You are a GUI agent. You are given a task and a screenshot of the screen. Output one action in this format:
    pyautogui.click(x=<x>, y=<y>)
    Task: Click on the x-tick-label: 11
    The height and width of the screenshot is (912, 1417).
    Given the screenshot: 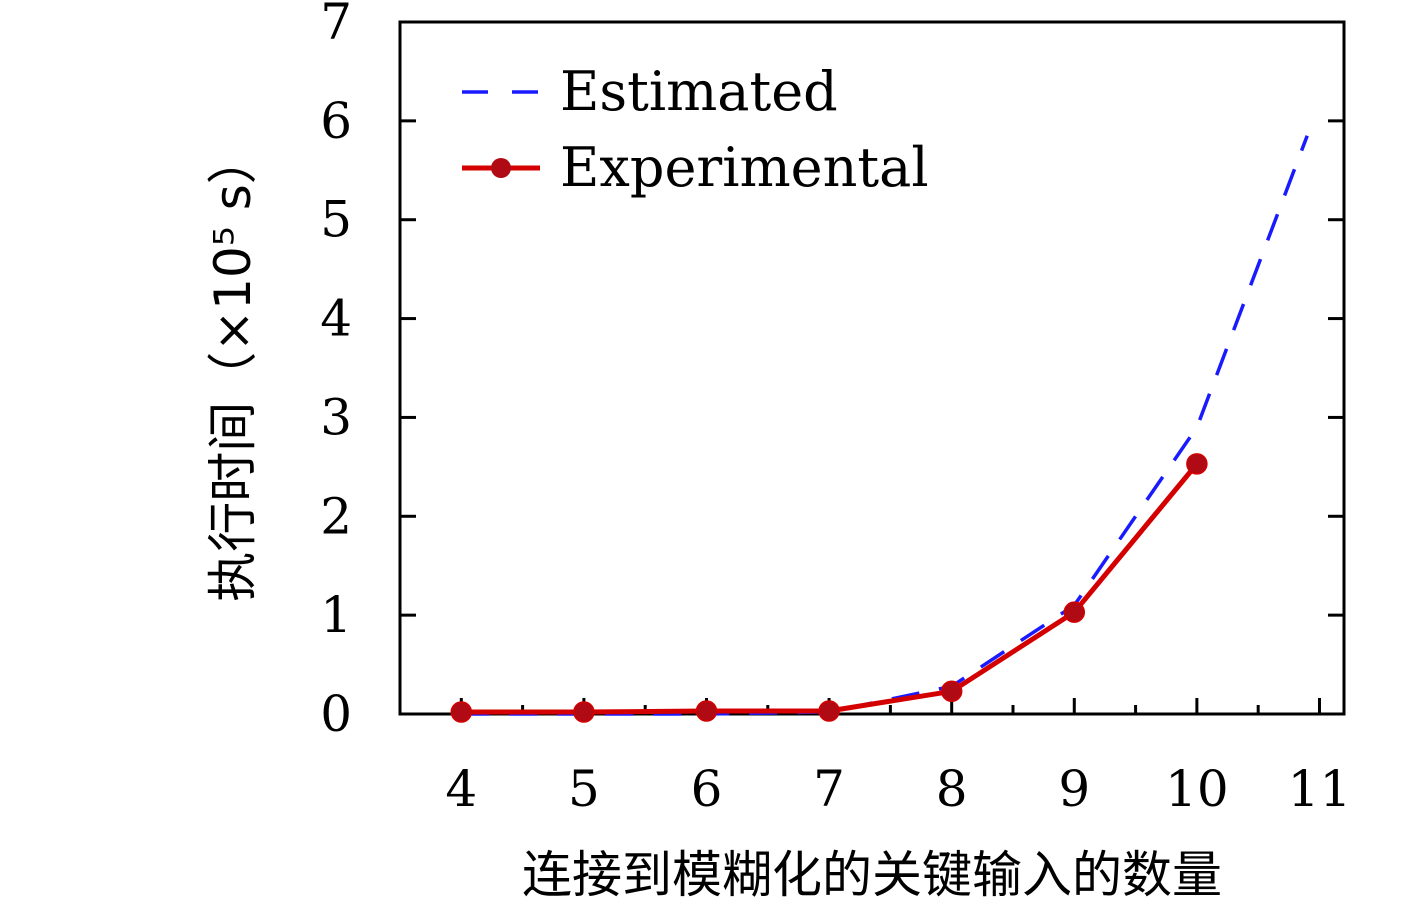 What is the action you would take?
    pyautogui.click(x=1320, y=789)
    